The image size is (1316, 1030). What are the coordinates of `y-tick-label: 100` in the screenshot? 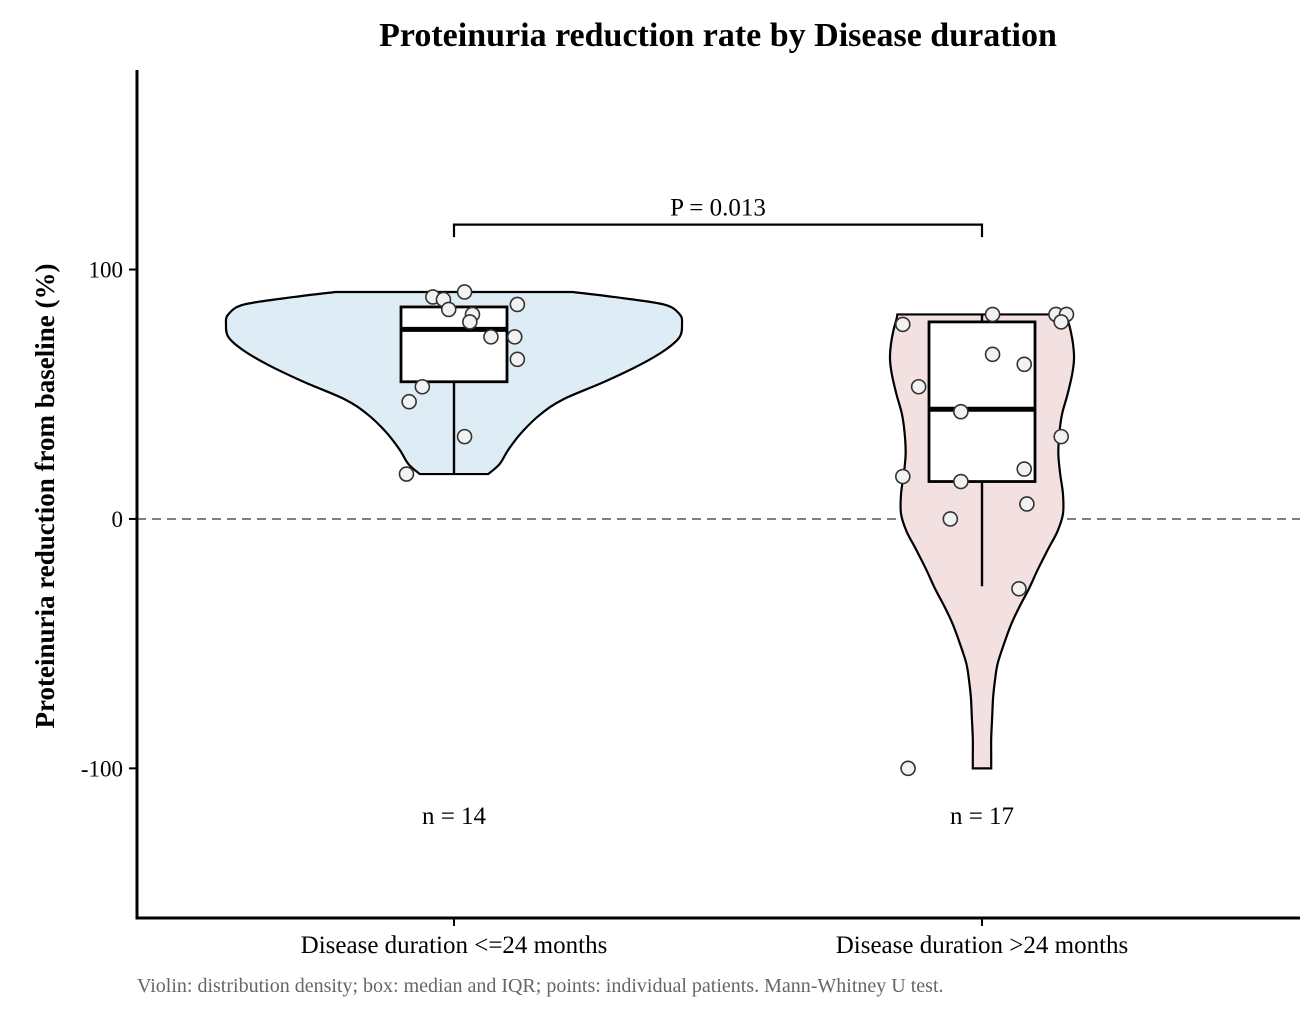 It's located at (106, 270).